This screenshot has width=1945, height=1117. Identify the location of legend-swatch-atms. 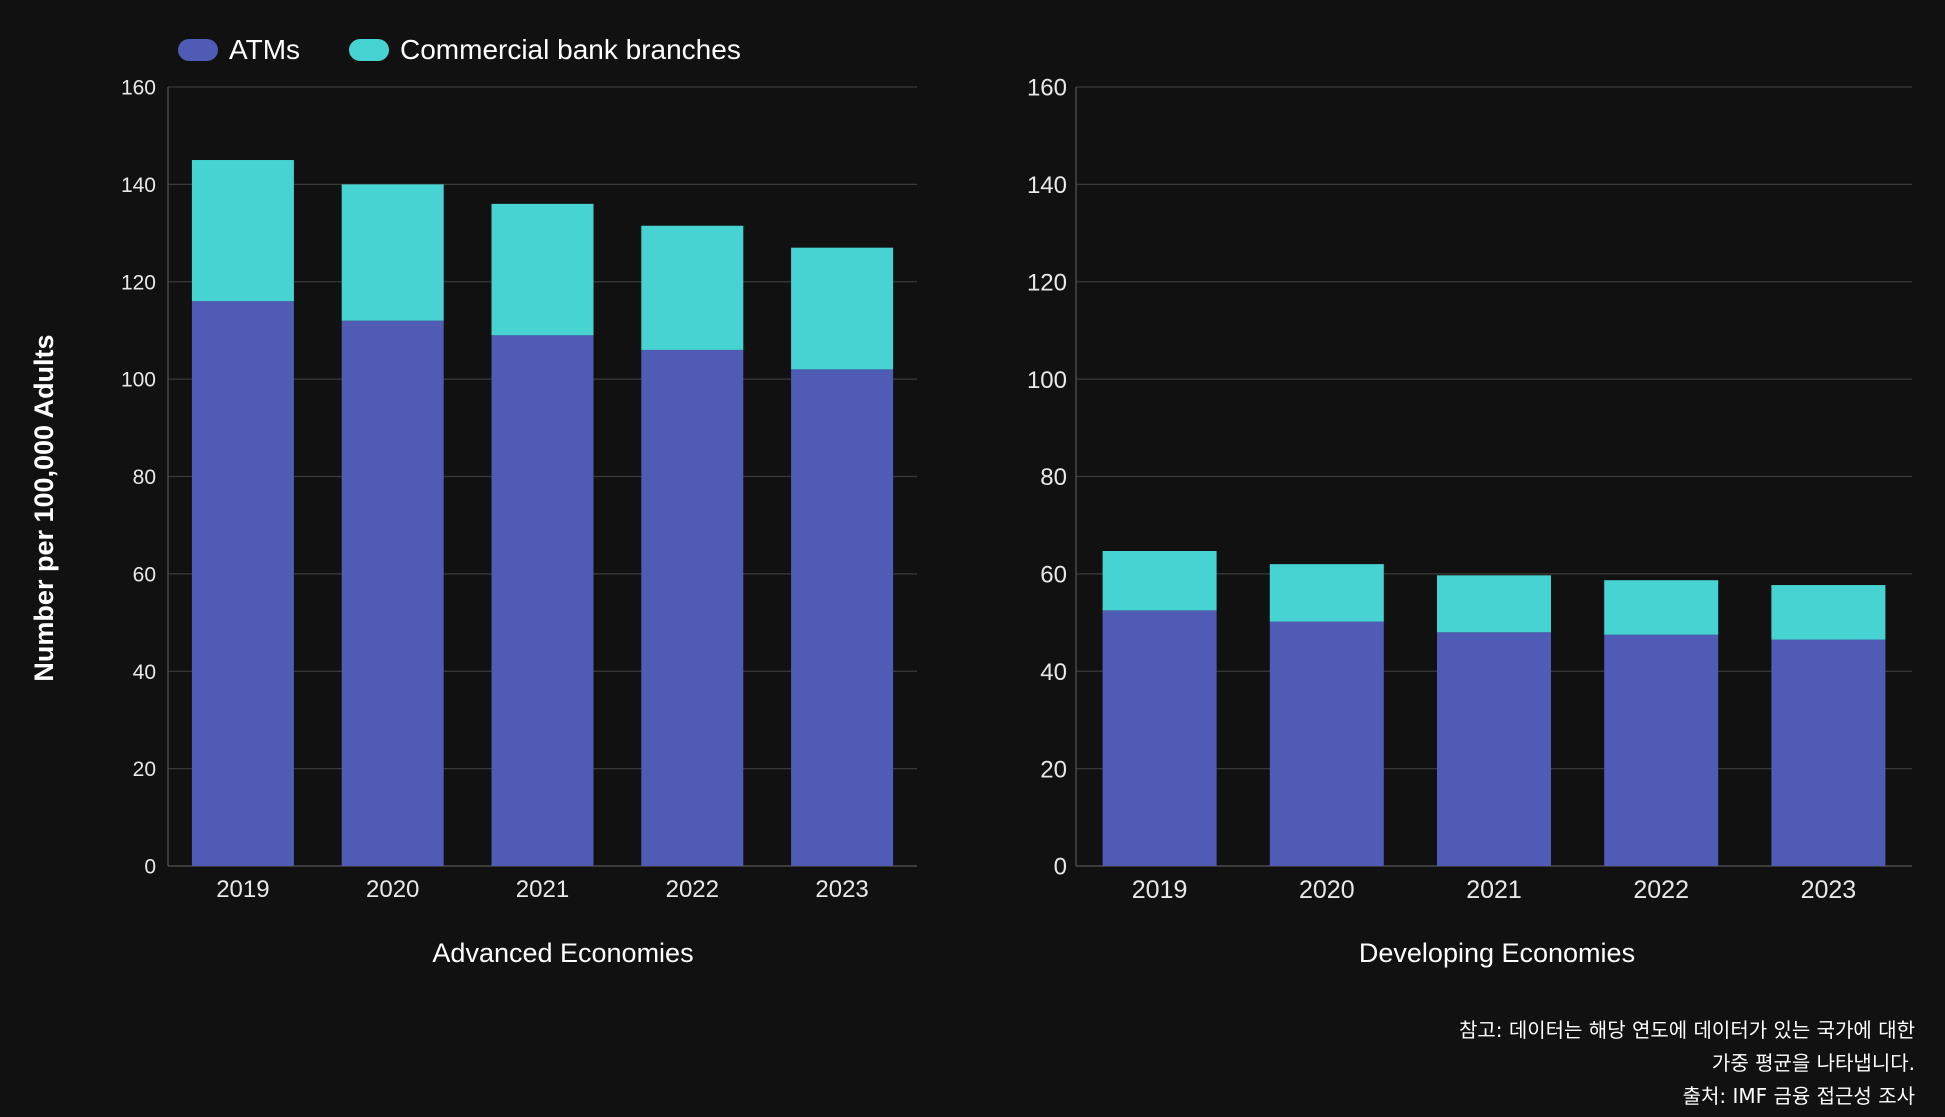
(198, 50).